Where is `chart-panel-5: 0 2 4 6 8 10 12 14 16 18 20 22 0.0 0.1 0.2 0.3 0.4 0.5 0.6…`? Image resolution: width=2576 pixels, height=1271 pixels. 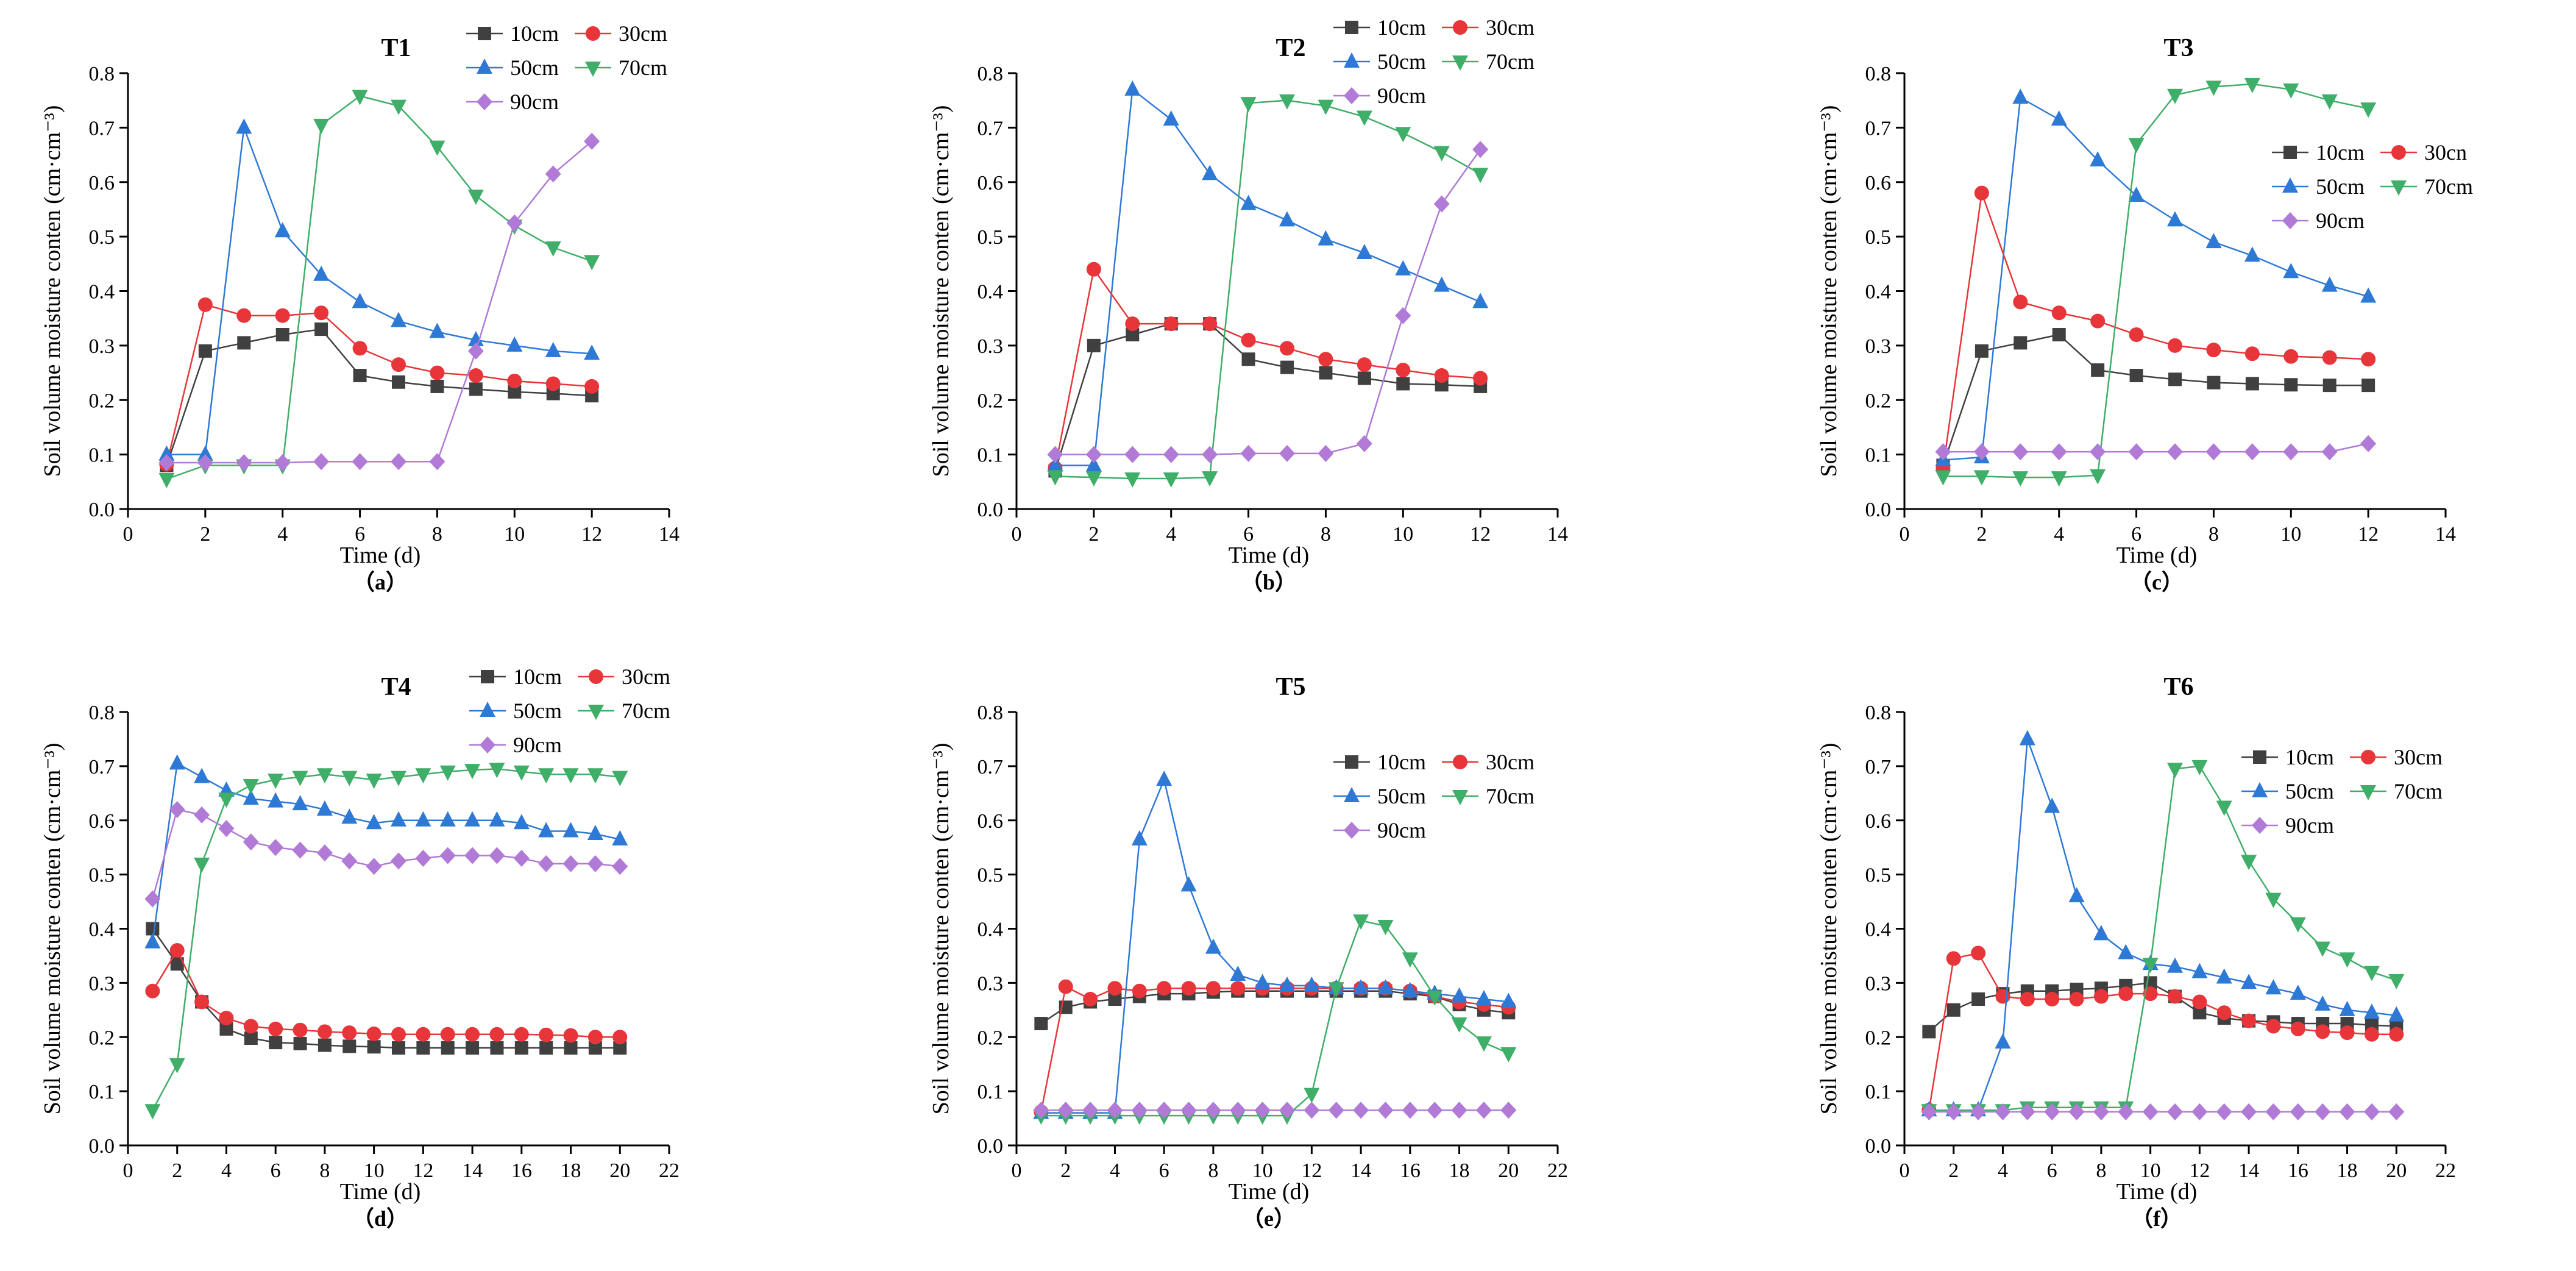
chart-panel-5: 0 2 4 6 8 10 12 14 16 18 20 22 0.0 0.1 0.2 0.3 0.4 0.5 0.6… is located at coordinates (1248, 952).